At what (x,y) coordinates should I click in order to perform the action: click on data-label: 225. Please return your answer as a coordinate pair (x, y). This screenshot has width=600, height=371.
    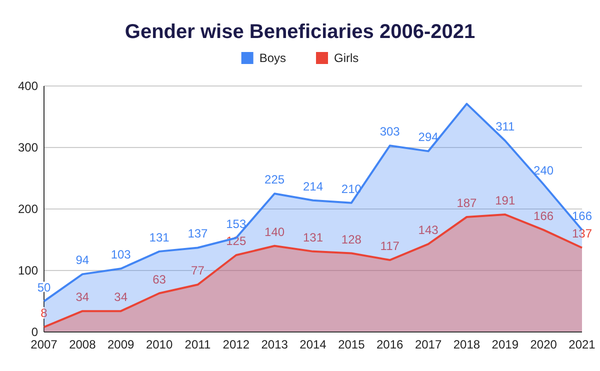
    Looking at the image, I should click on (274, 179).